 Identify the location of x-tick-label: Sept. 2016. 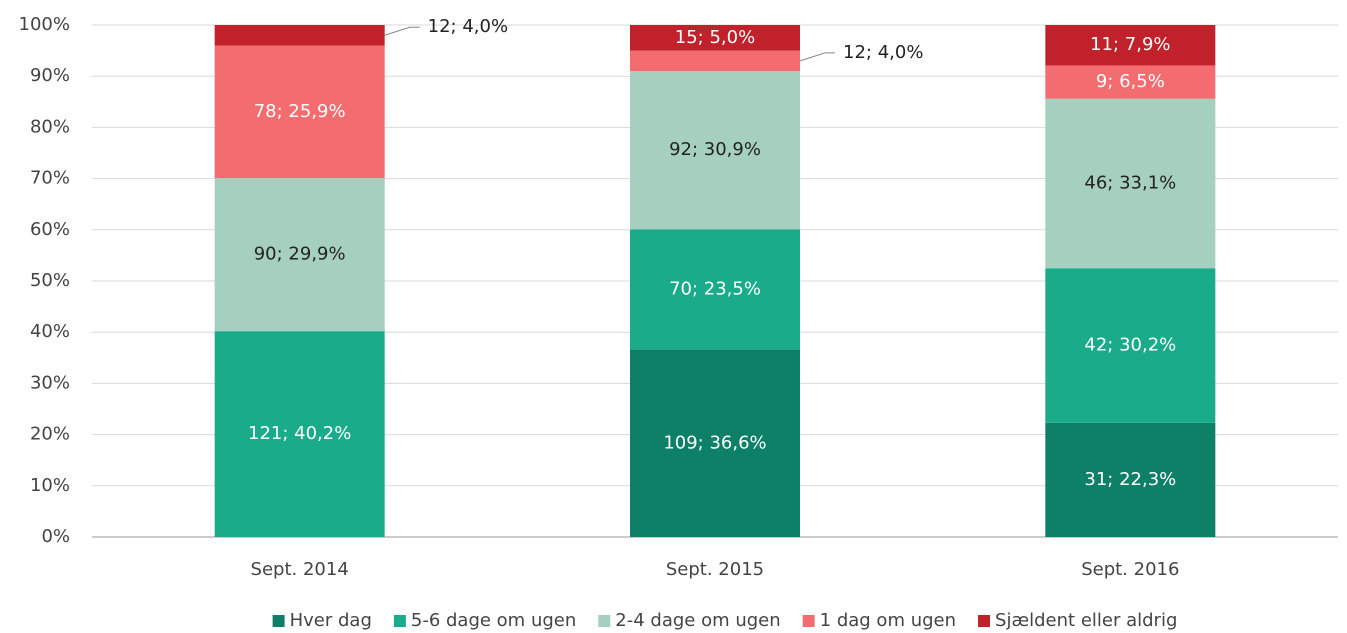
(1130, 569).